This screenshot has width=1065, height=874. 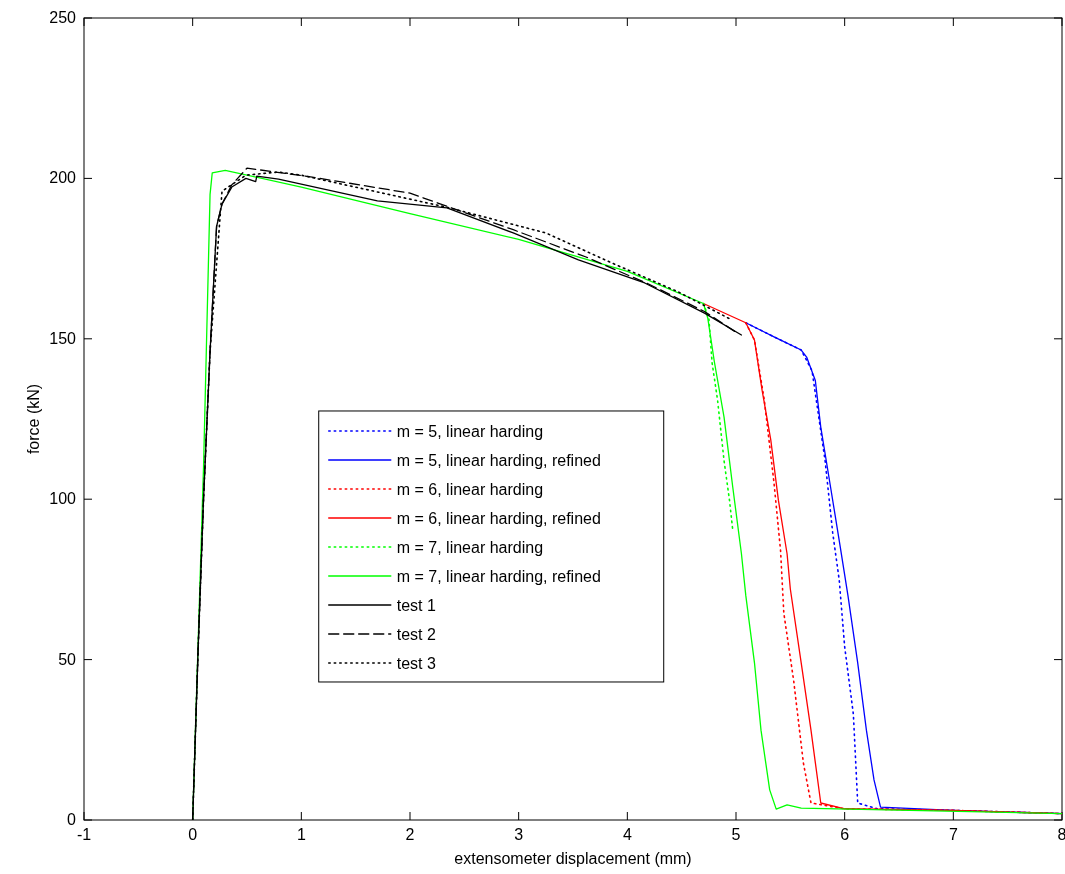 What do you see at coordinates (498, 518) in the screenshot?
I see `legend-label: m = 6, linear harding, refined` at bounding box center [498, 518].